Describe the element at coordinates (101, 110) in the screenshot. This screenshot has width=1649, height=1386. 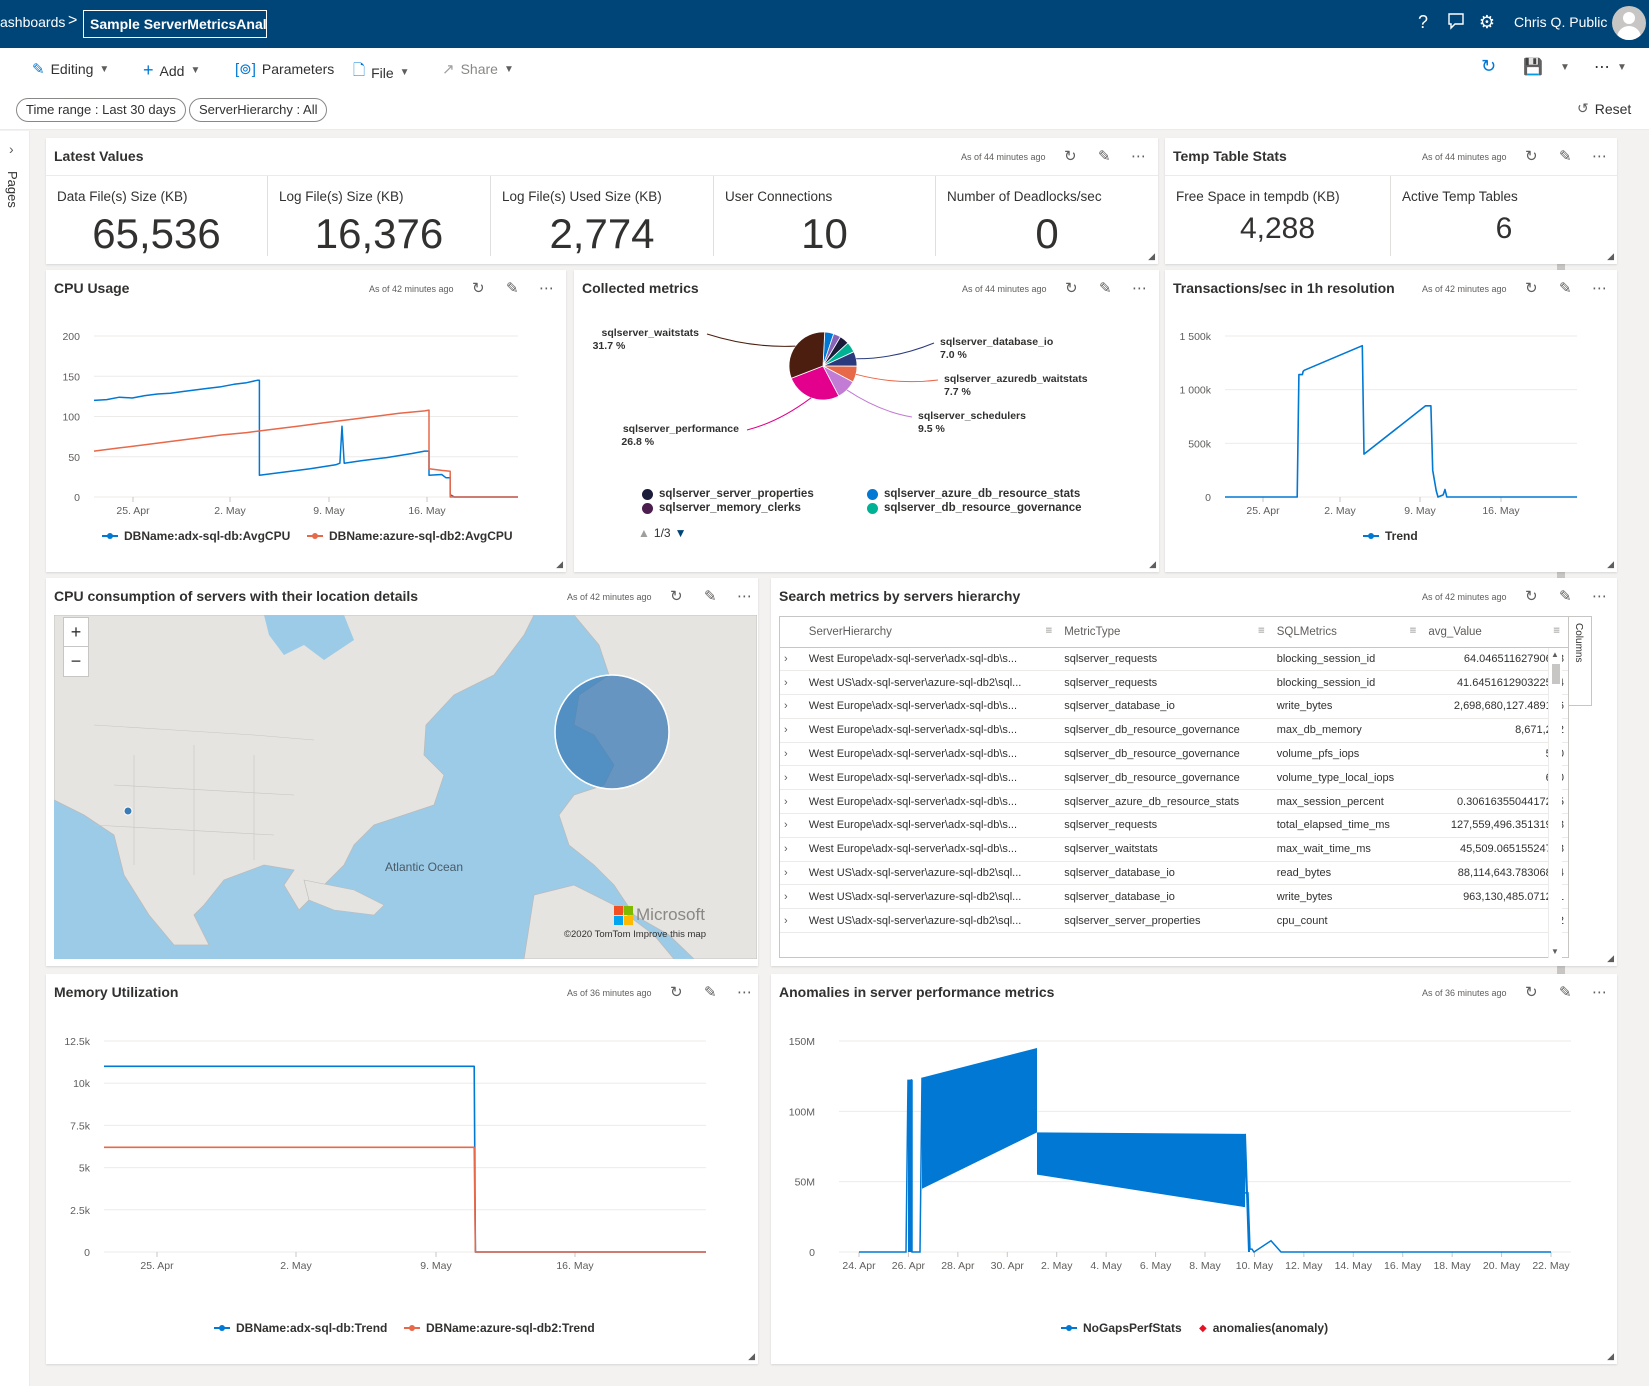
I see `time-range-pill: Time range : Last 30 days` at that location.